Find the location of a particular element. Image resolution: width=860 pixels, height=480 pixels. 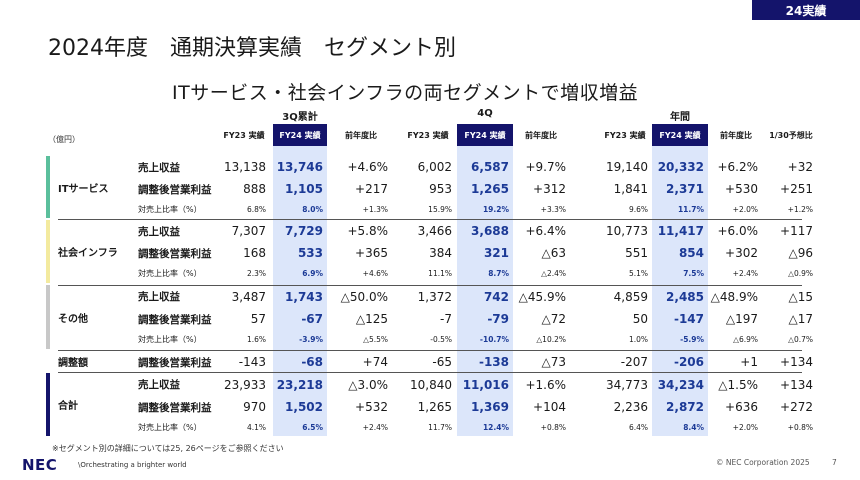

table-cell: △0.7% is located at coordinates (800, 339).